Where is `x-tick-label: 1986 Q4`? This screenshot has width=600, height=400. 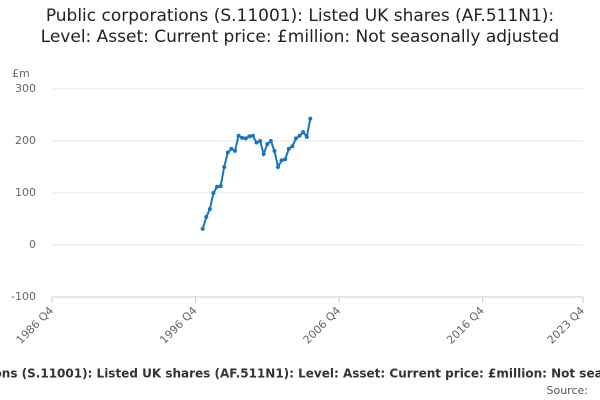
x-tick-label: 1986 Q4 is located at coordinates (35, 325).